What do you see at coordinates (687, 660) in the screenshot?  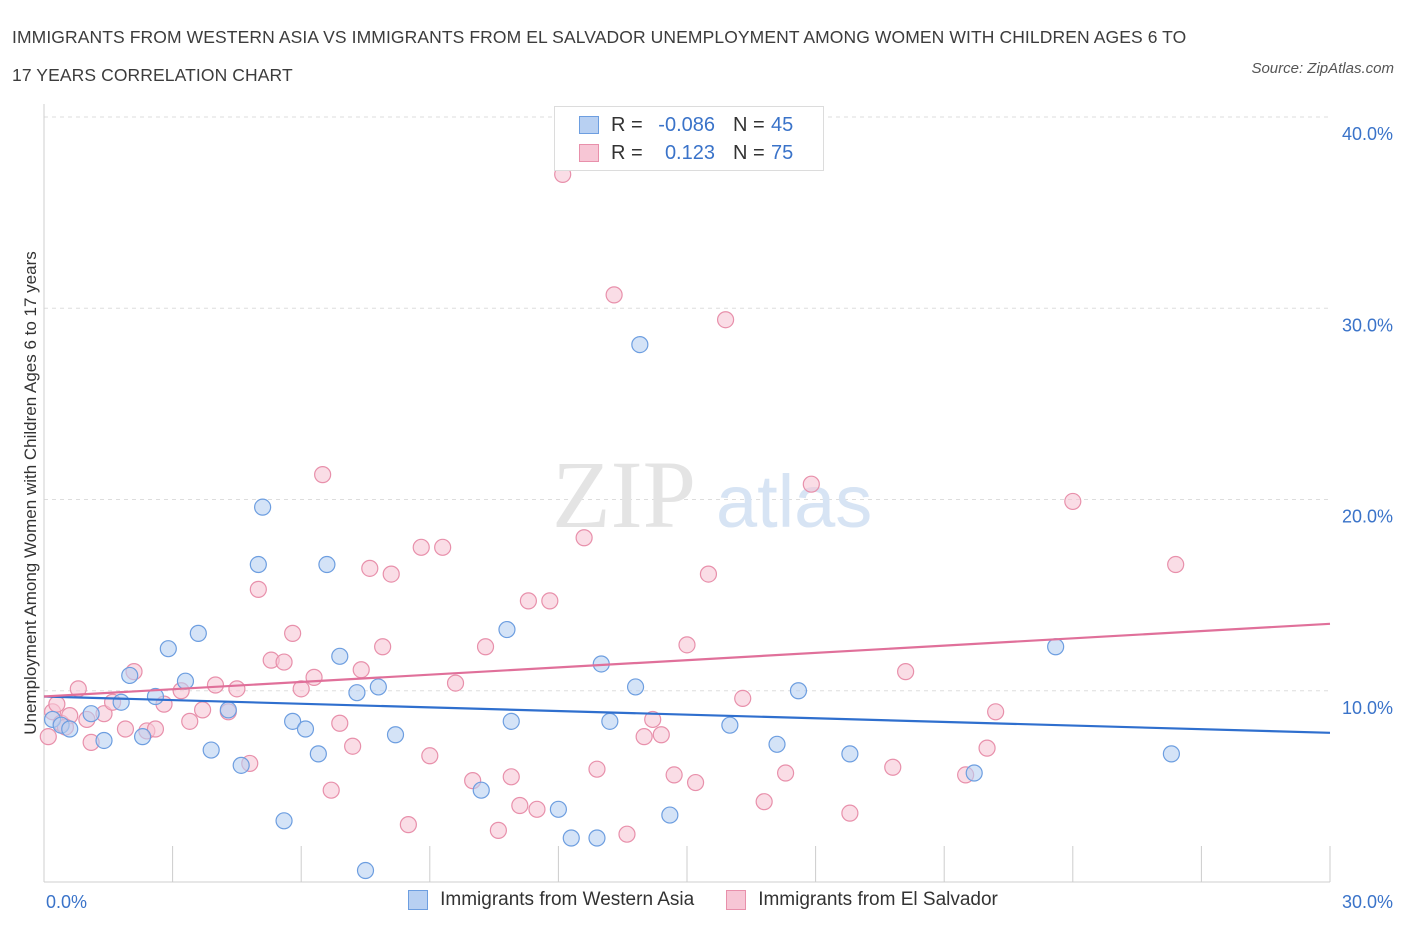 I see `trend-line-el-salvador` at bounding box center [687, 660].